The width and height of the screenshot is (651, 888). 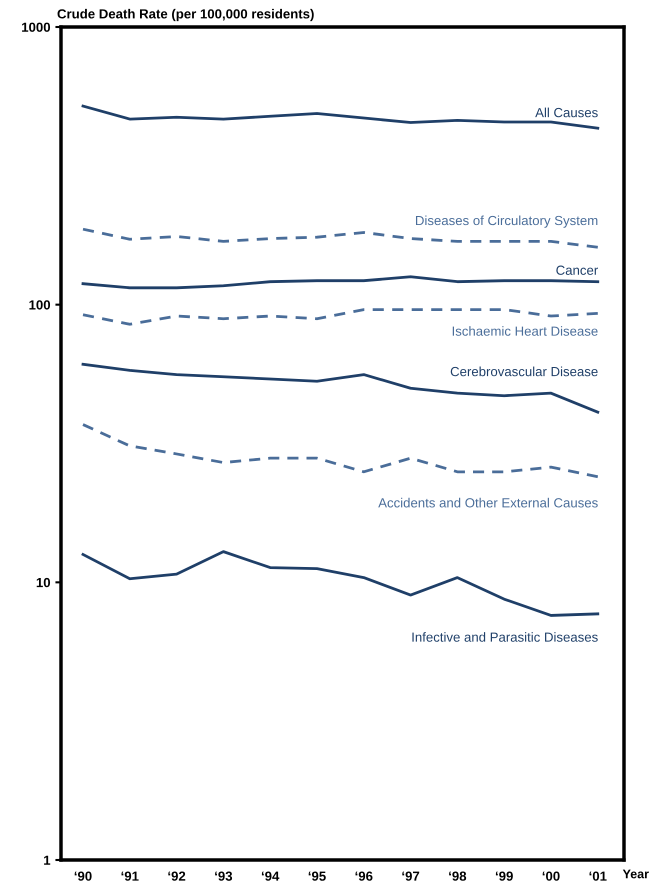 I want to click on chart-title: Crude Death Rate (per 100,000 residents), so click(x=186, y=15).